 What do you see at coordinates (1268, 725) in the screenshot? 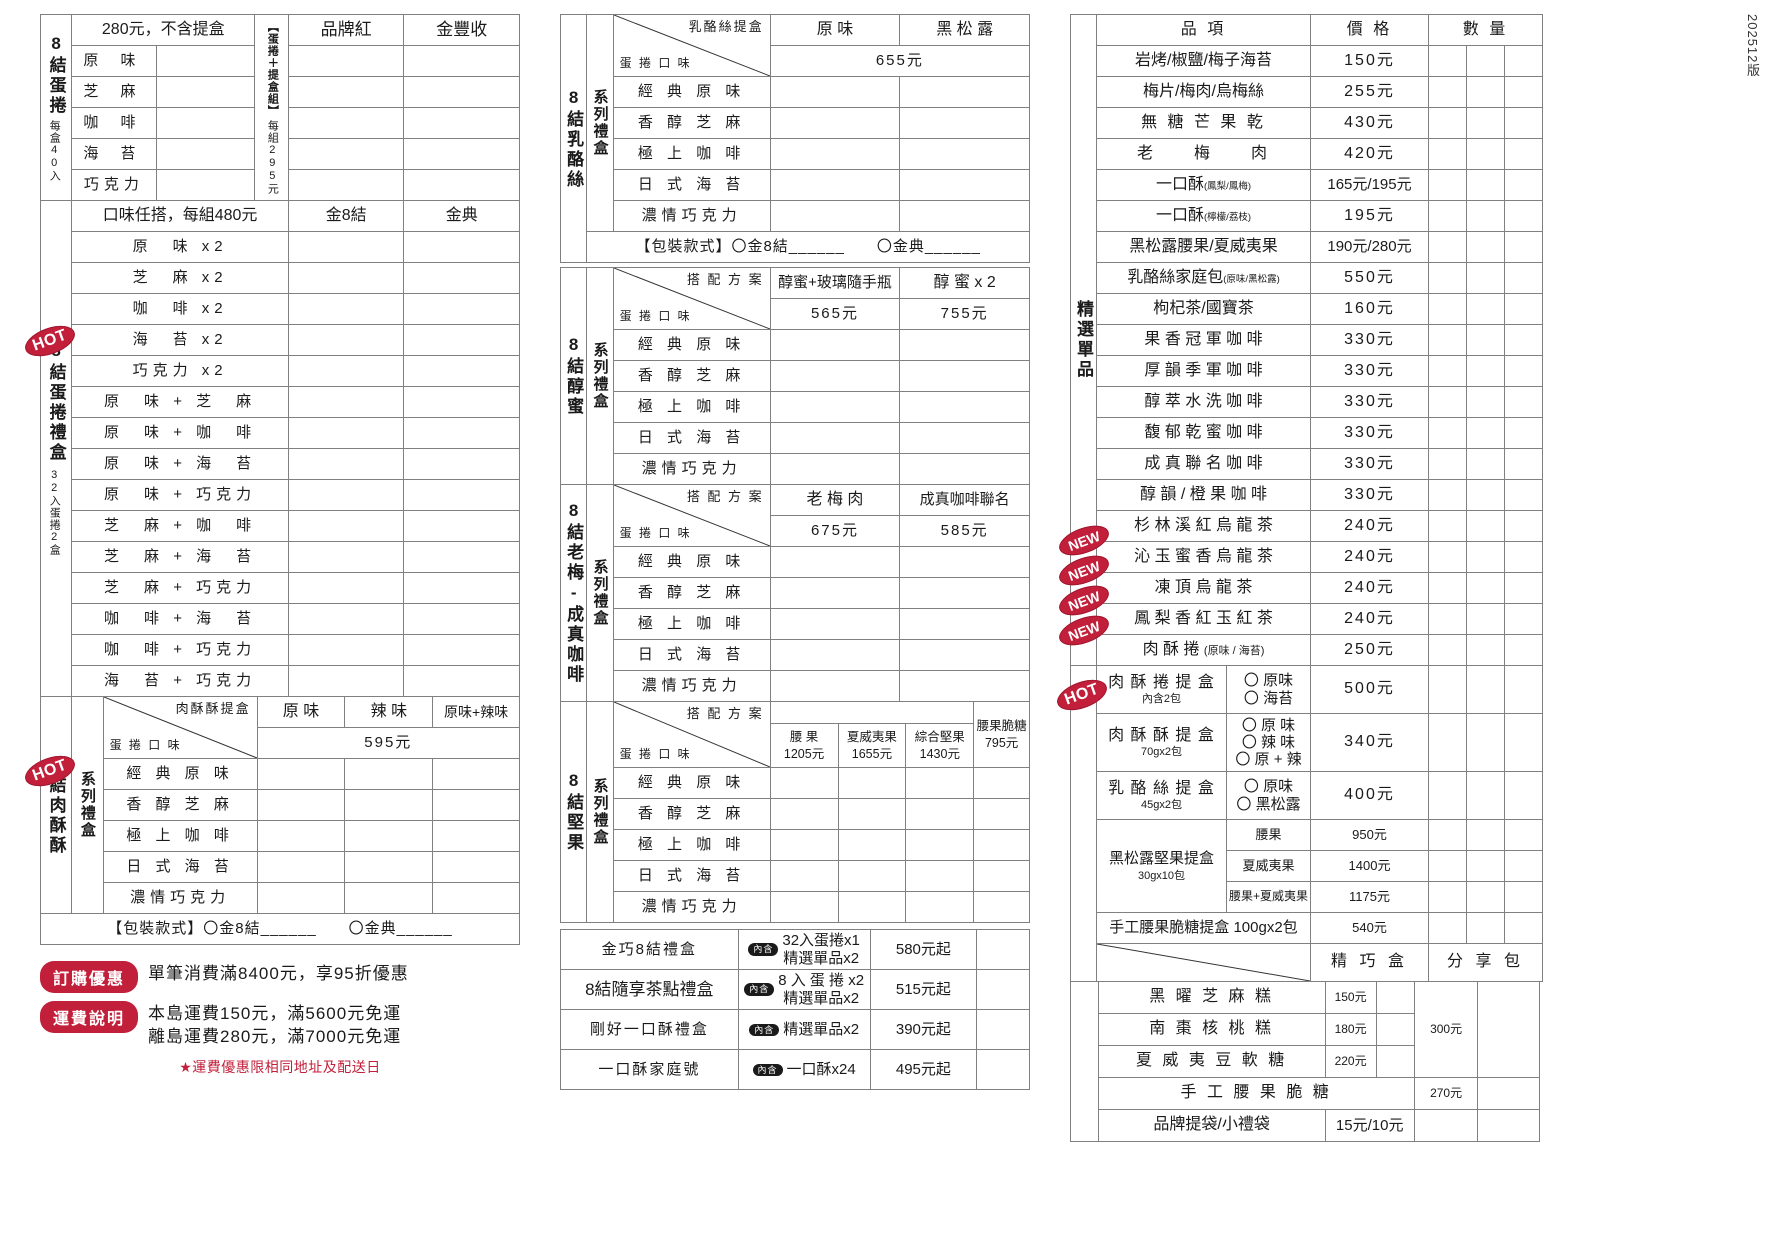
I see `option-plain: 〇 原 味` at bounding box center [1268, 725].